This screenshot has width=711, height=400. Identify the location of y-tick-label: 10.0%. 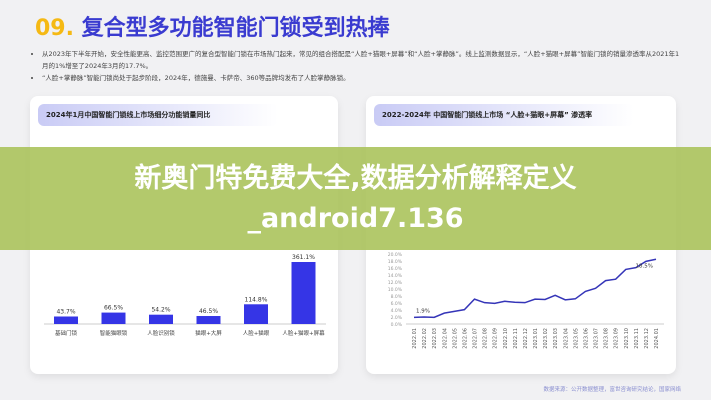
(395, 290).